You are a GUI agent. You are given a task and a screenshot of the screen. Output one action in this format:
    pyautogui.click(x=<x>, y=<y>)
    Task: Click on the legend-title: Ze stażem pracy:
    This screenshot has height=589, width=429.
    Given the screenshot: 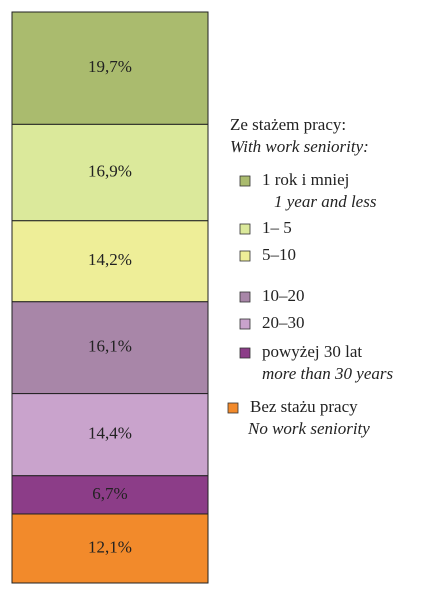 What is the action you would take?
    pyautogui.click(x=288, y=124)
    